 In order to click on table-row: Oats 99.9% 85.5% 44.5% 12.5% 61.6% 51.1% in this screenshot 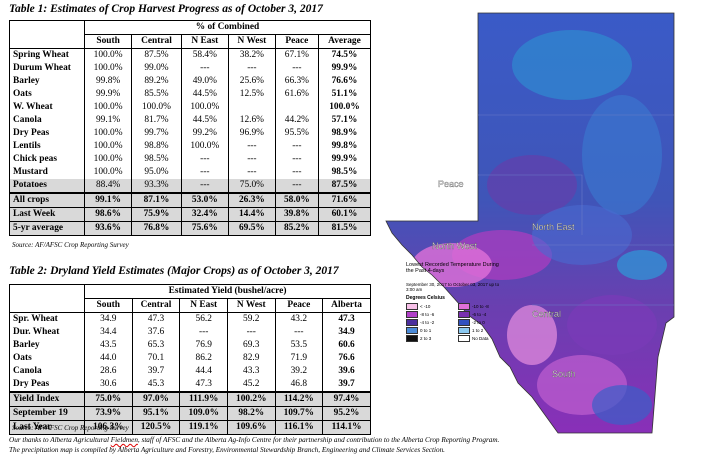, I will do `click(190, 94)`.